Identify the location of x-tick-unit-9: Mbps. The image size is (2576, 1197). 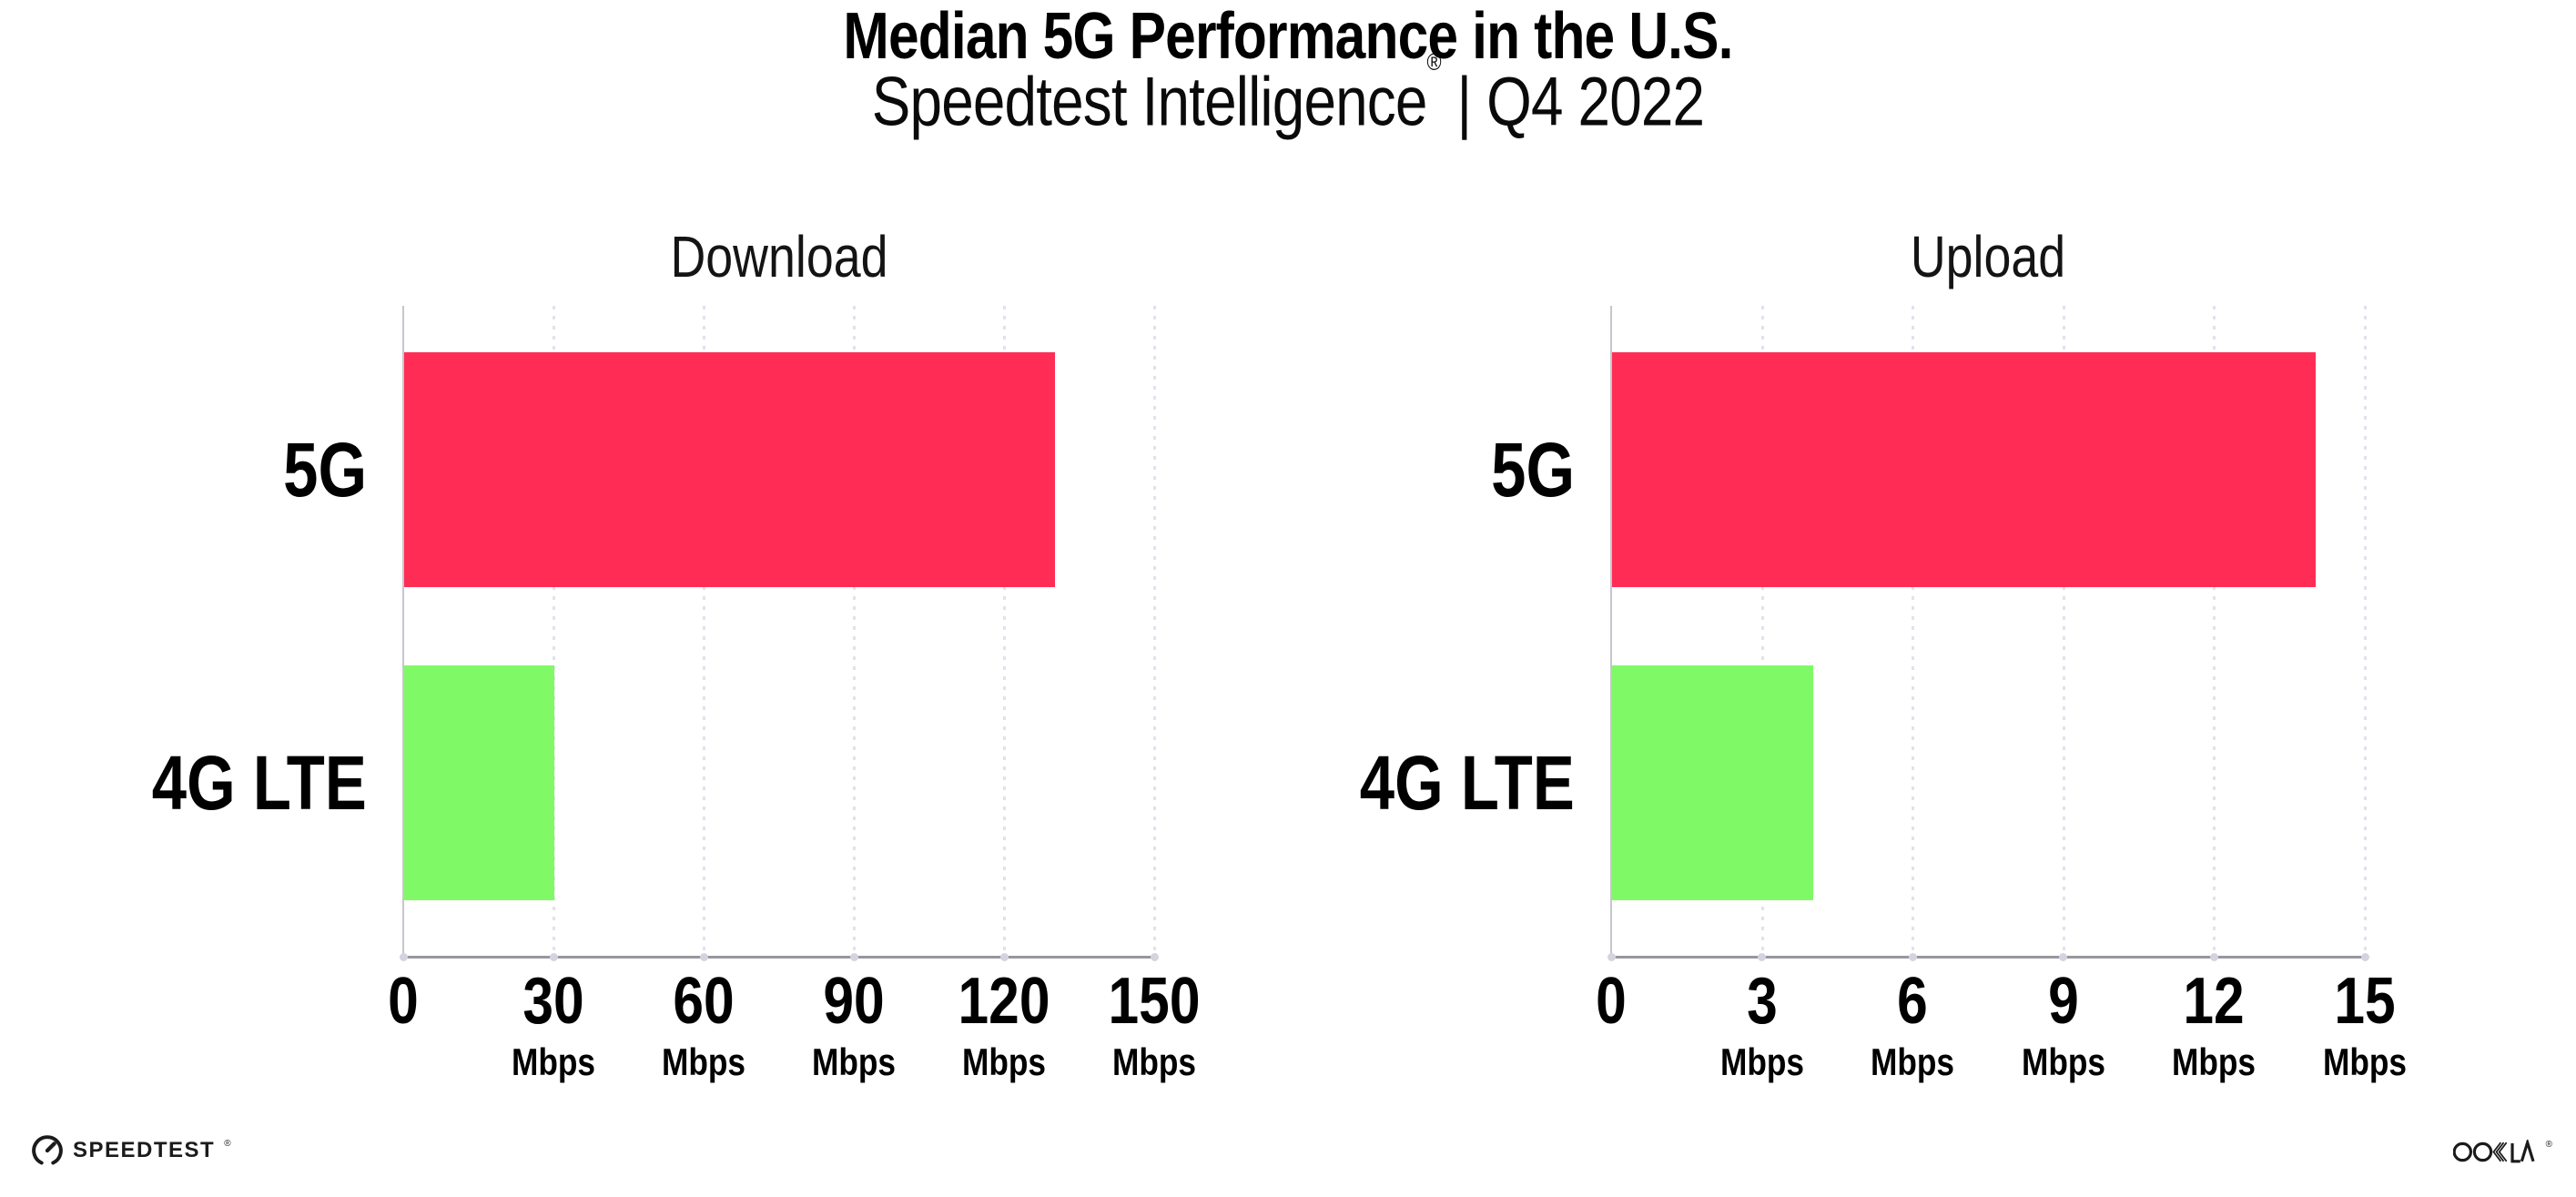
(2063, 1062).